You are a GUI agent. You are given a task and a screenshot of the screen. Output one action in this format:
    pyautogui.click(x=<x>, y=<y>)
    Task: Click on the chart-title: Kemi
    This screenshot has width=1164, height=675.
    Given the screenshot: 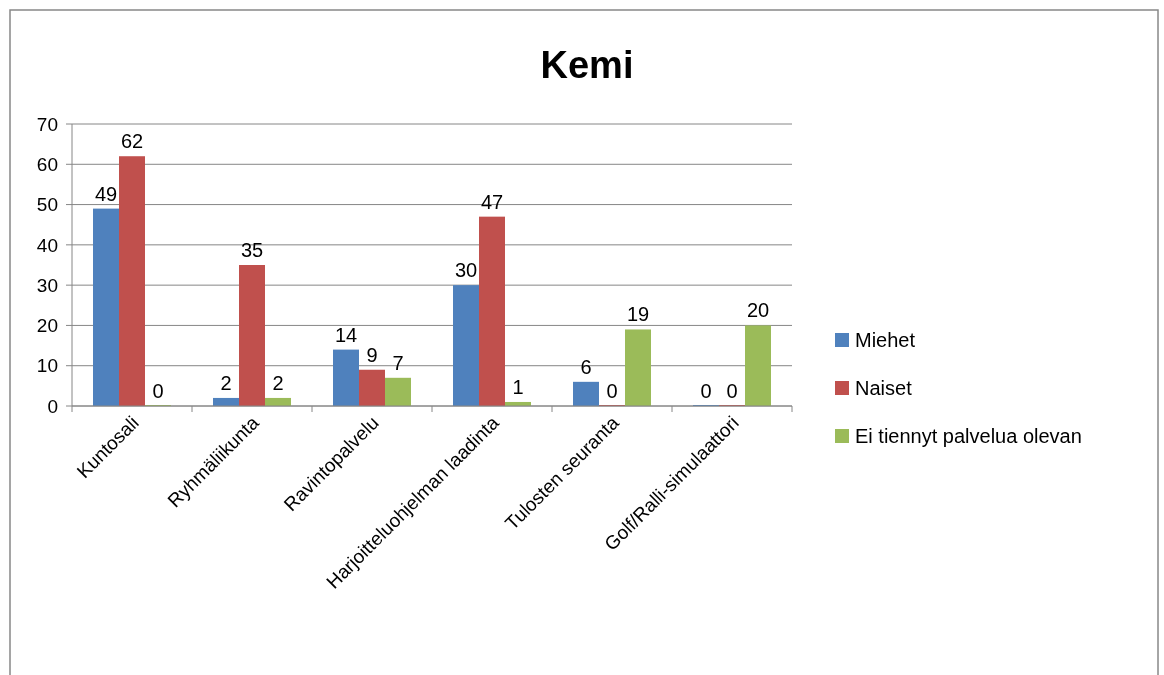 What is the action you would take?
    pyautogui.click(x=587, y=65)
    